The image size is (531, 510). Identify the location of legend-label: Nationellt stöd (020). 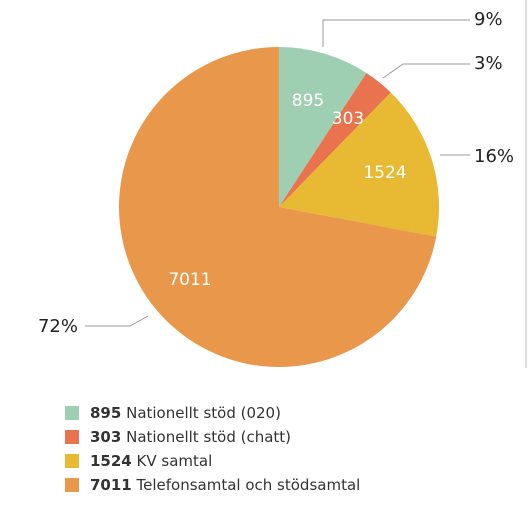
(203, 413).